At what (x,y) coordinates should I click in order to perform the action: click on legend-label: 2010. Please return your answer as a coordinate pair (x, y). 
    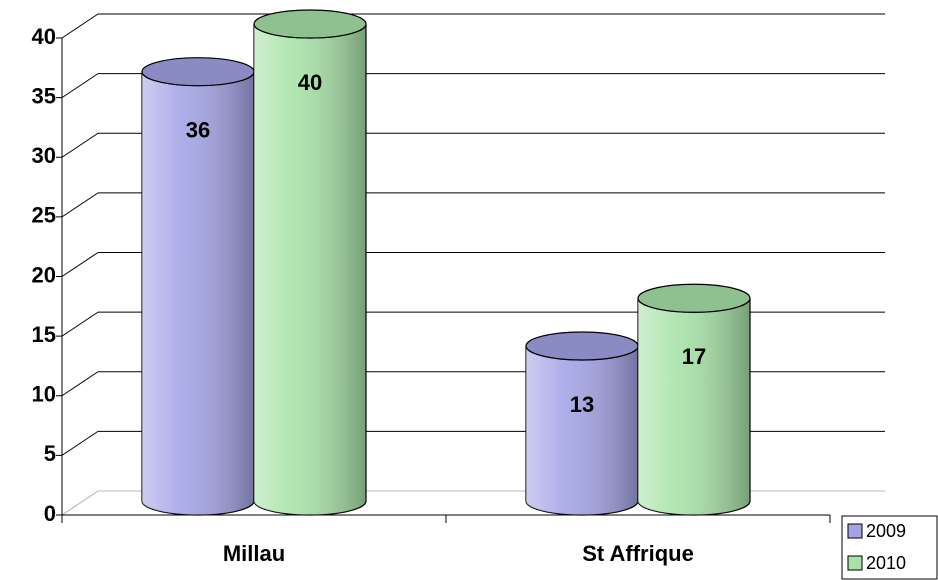
    Looking at the image, I should click on (886, 563).